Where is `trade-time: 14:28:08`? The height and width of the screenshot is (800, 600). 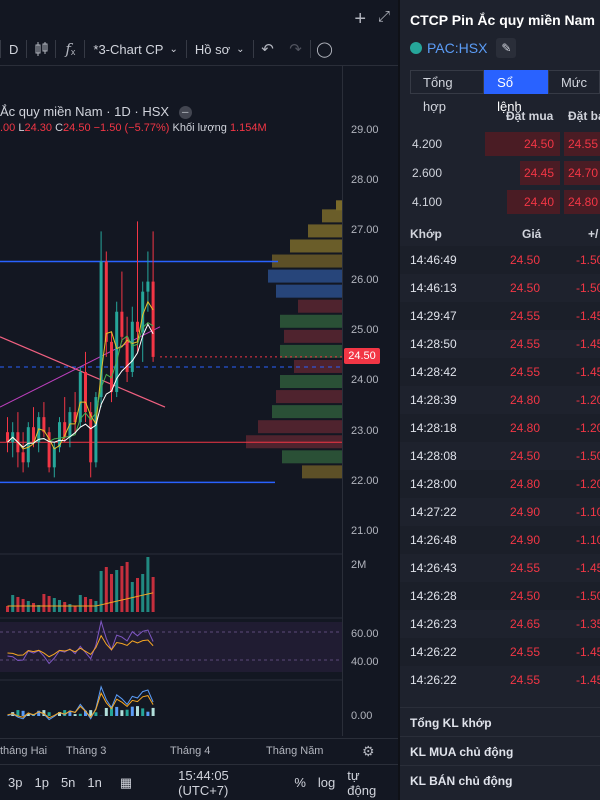 trade-time: 14:28:08 is located at coordinates (433, 456).